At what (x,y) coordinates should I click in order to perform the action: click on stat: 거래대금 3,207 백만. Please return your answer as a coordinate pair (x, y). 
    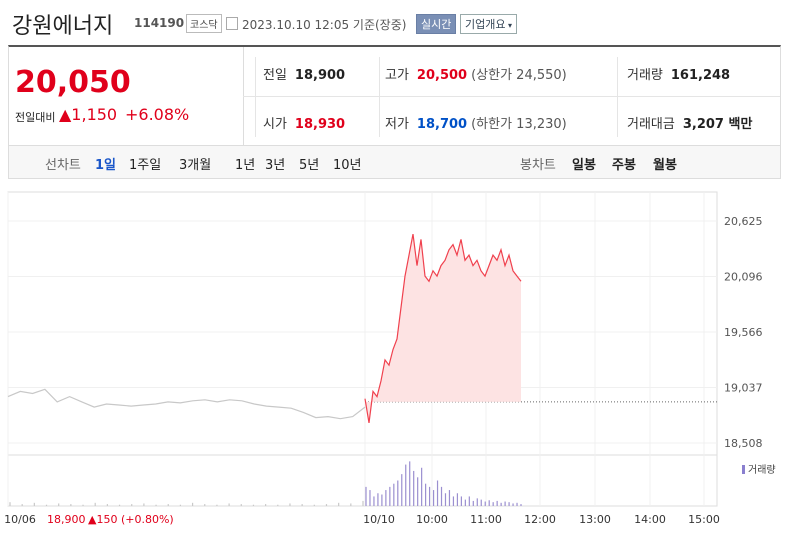
    Looking at the image, I should click on (689, 122).